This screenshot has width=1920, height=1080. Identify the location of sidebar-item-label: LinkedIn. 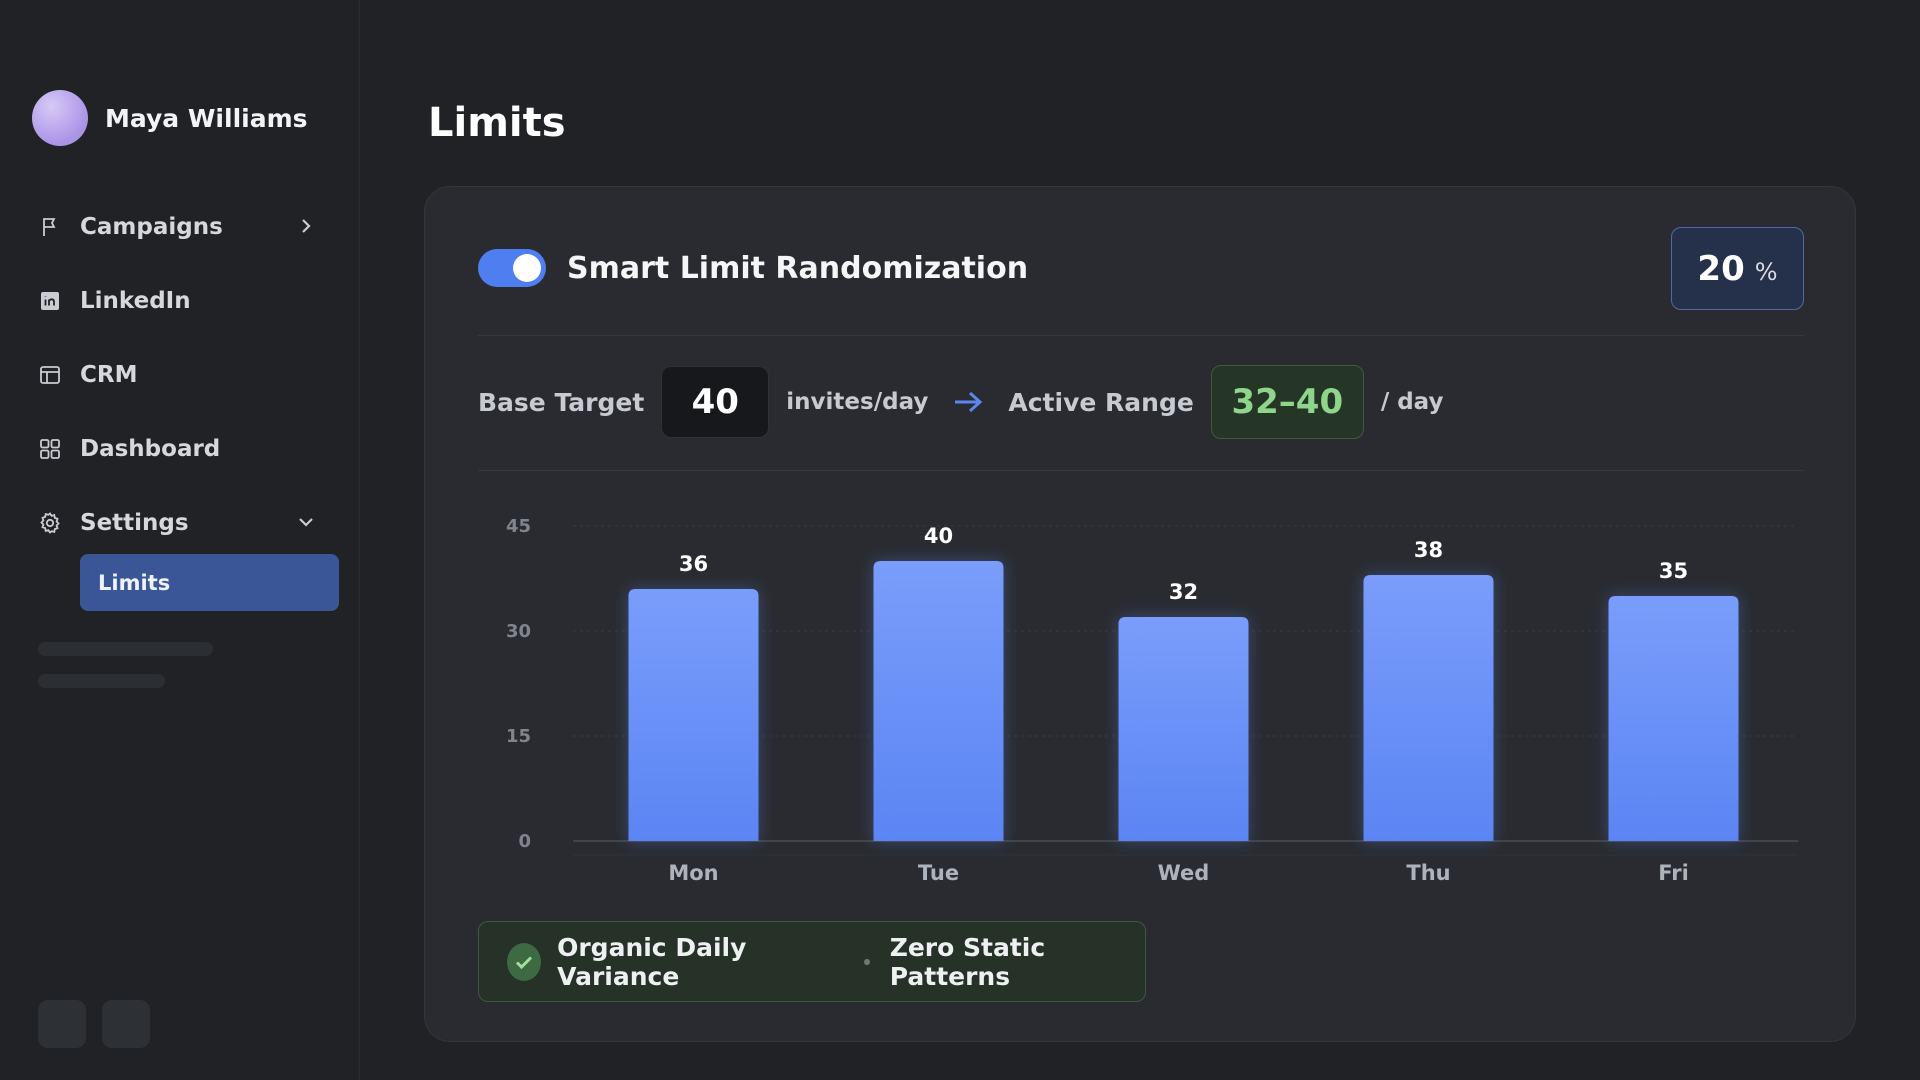
(135, 301).